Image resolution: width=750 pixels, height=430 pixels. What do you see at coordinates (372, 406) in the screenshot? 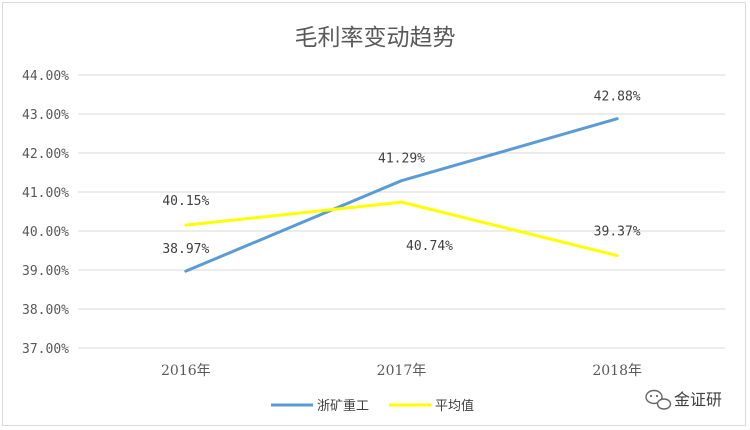
I see `legend: 浙矿重工 平均值` at bounding box center [372, 406].